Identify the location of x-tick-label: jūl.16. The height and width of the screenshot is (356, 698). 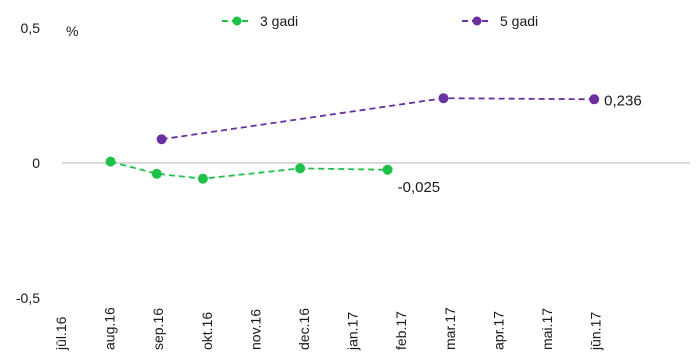
(61, 333).